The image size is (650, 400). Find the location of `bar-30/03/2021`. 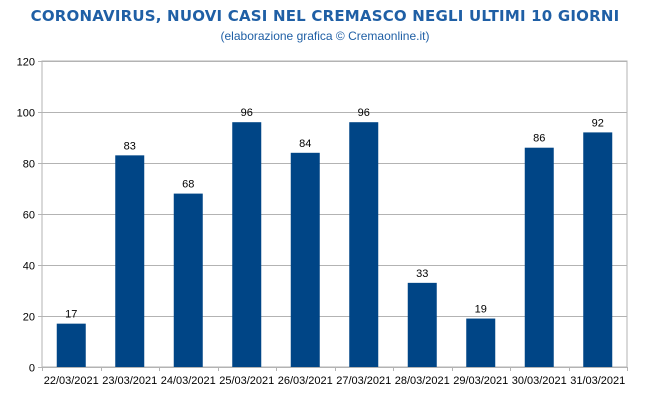

bar-30/03/2021 is located at coordinates (539, 257).